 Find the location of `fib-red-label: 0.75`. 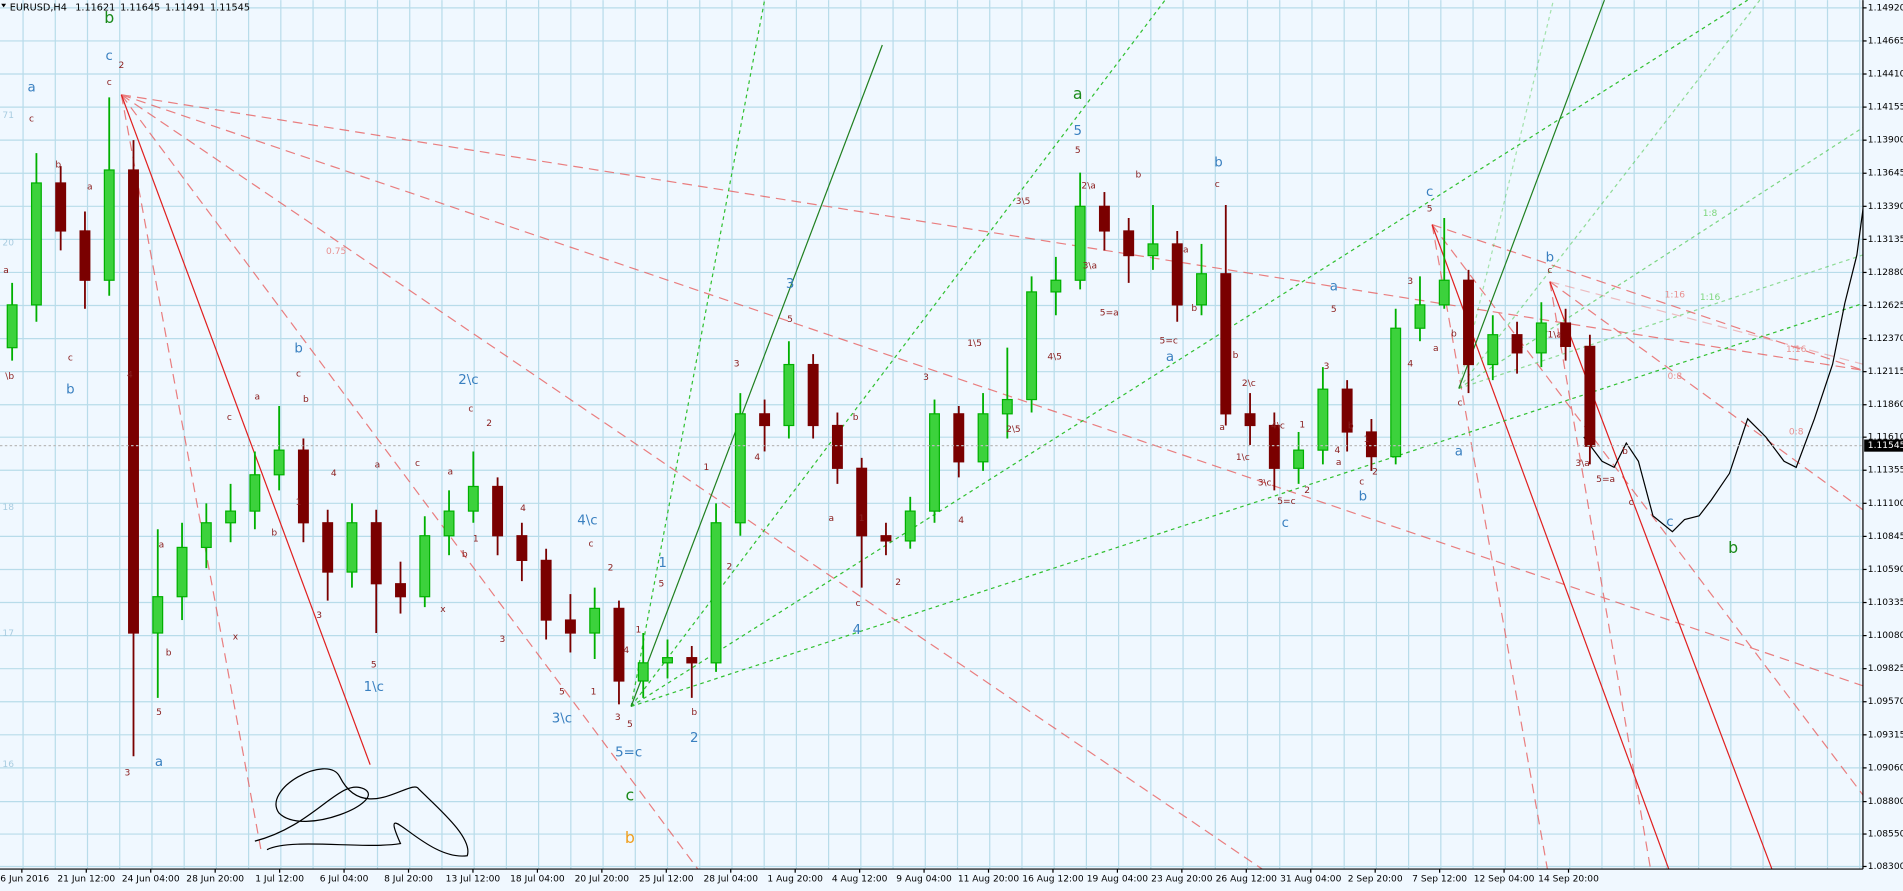

fib-red-label: 0.75 is located at coordinates (336, 252).